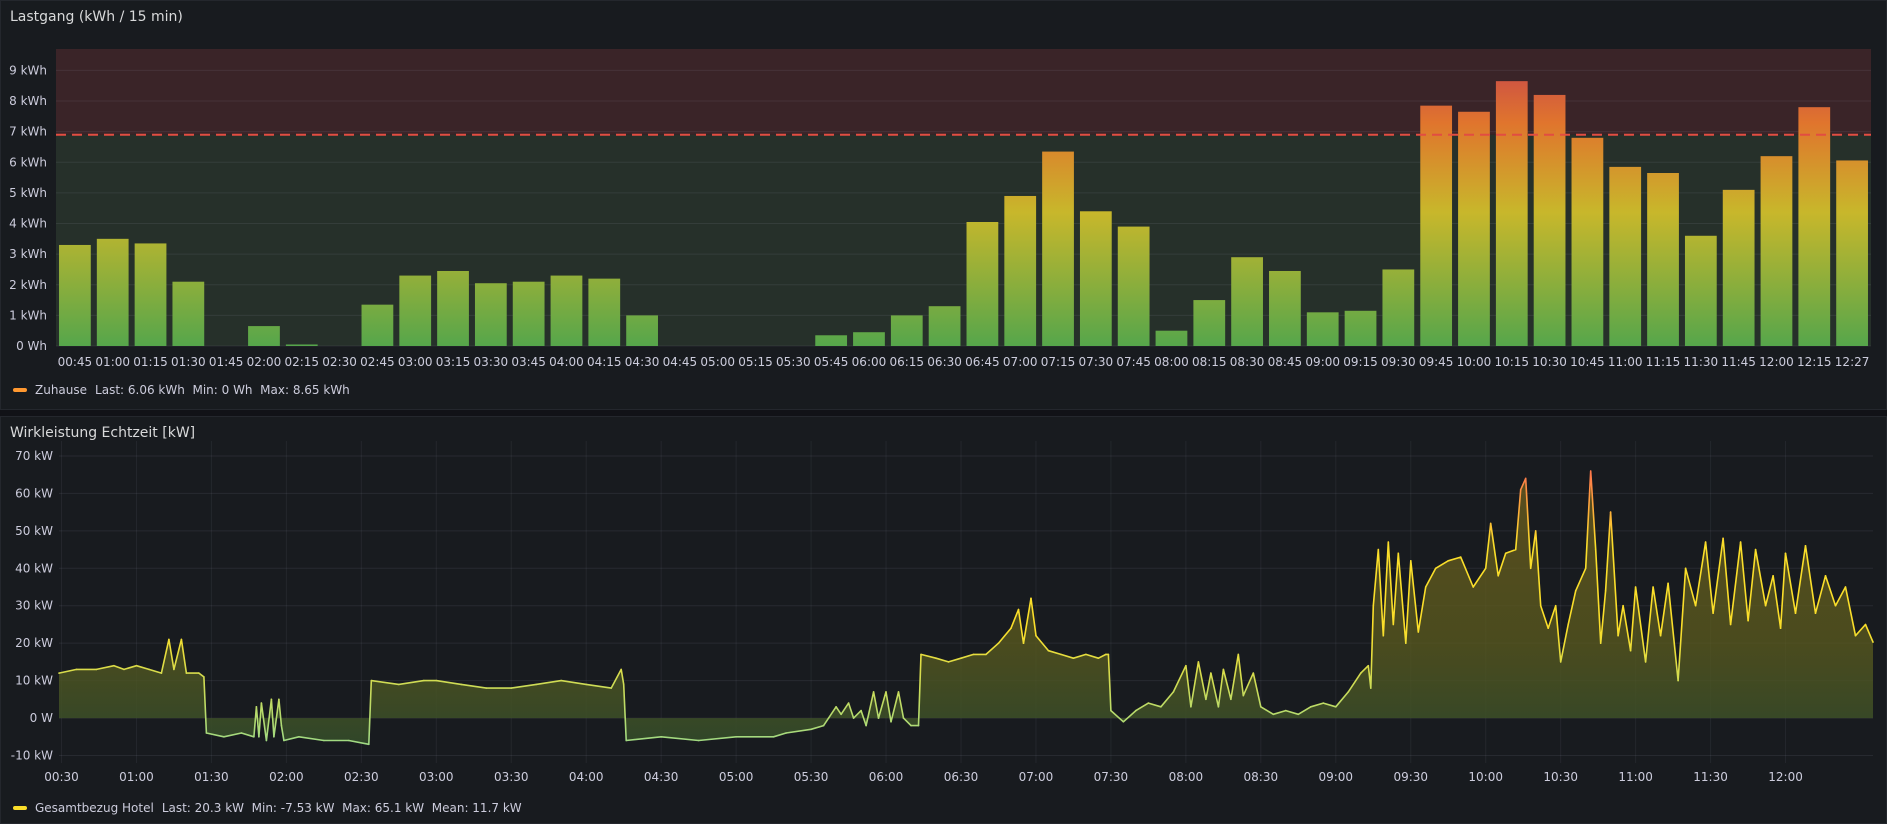  What do you see at coordinates (34, 493) in the screenshot?
I see `y-tick-label: 60 kW` at bounding box center [34, 493].